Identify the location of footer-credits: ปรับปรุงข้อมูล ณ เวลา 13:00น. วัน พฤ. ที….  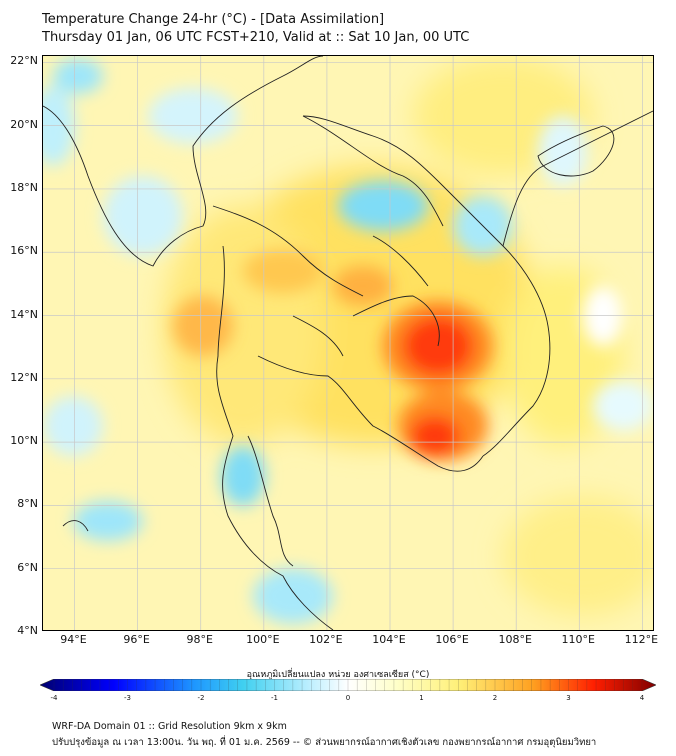
(324, 742).